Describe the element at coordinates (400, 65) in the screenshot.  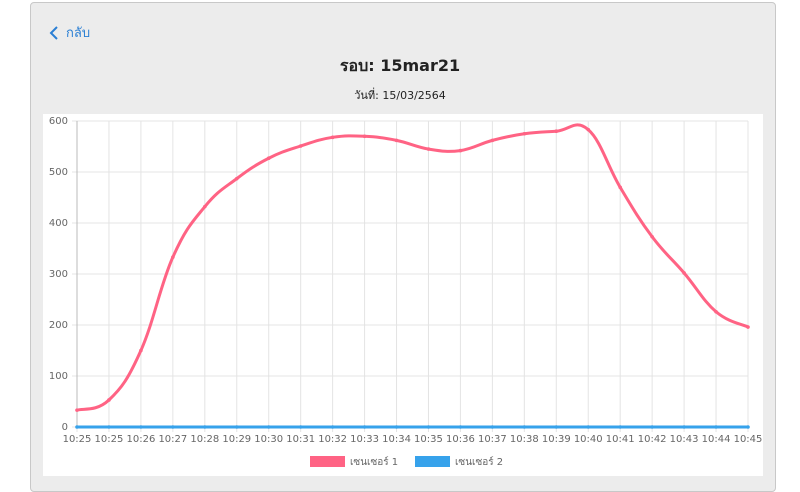
I see `title: รอบ: 15mar21` at that location.